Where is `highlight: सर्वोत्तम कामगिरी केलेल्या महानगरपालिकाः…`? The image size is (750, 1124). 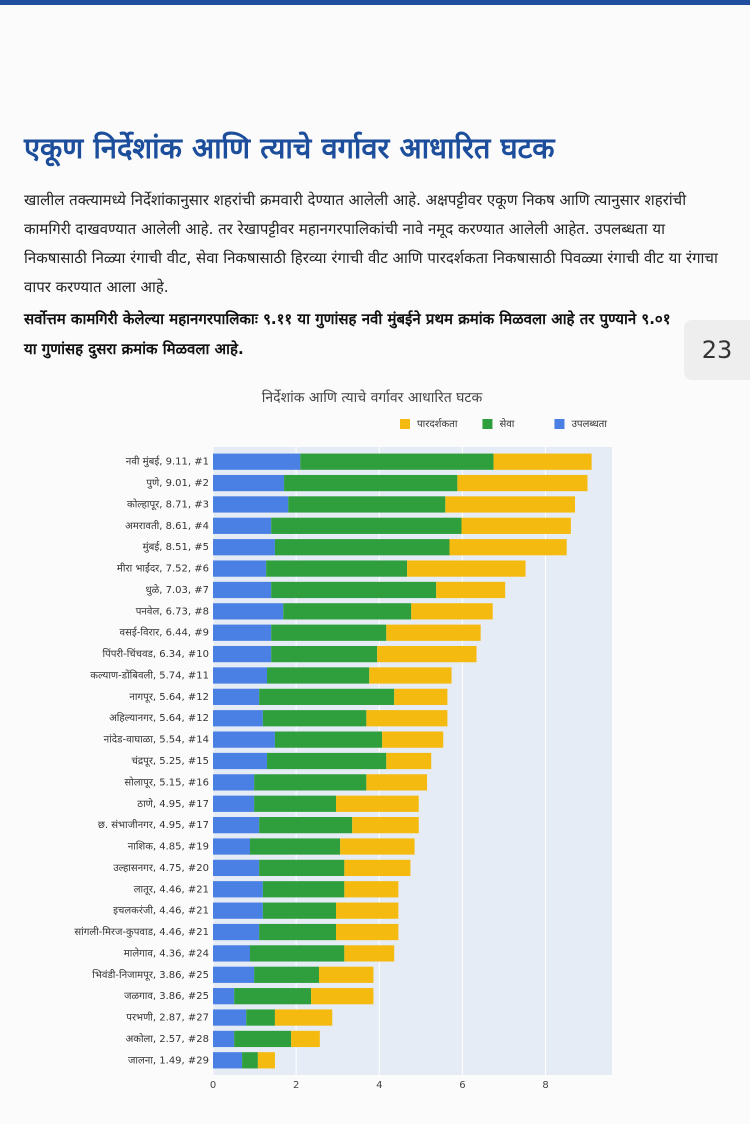
highlight: सर्वोत्तम कामगिरी केलेल्या महानगरपालिकाः… is located at coordinates (347, 334).